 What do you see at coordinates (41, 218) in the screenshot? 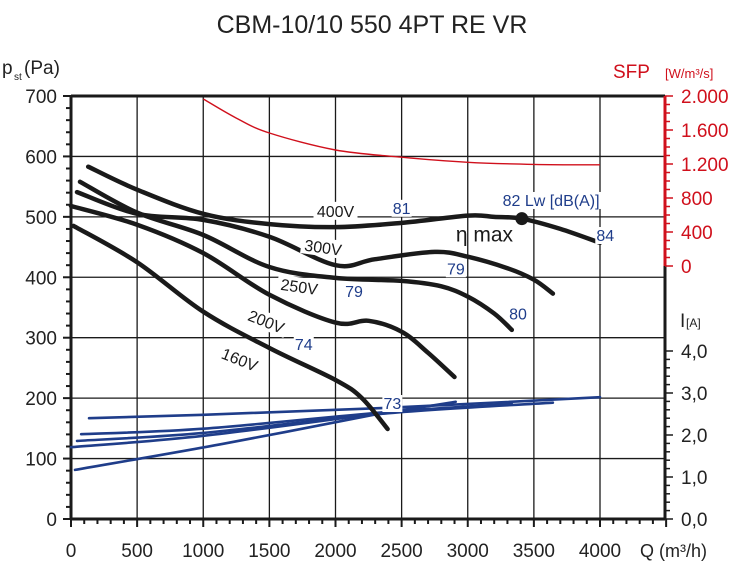
I see `y-tick-label: 500` at bounding box center [41, 218].